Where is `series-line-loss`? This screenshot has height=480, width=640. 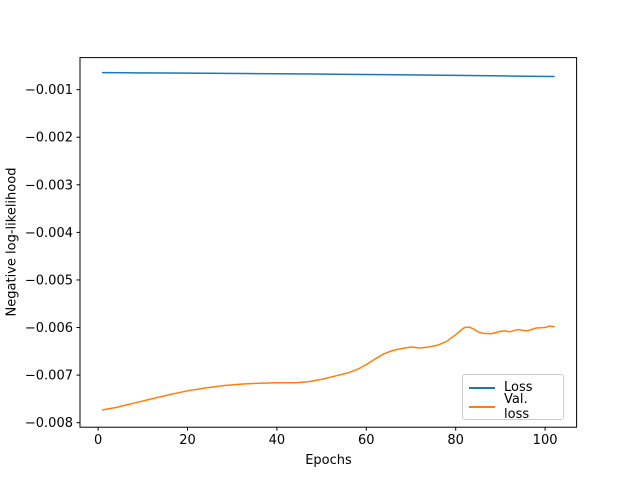
series-line-loss is located at coordinates (328, 74).